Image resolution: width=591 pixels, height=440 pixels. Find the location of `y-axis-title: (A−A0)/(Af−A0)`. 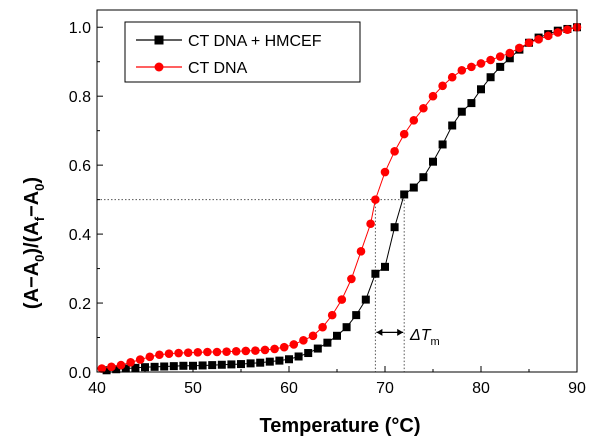

y-axis-title: (A−A0)/(Af−A0) is located at coordinates (34, 243).